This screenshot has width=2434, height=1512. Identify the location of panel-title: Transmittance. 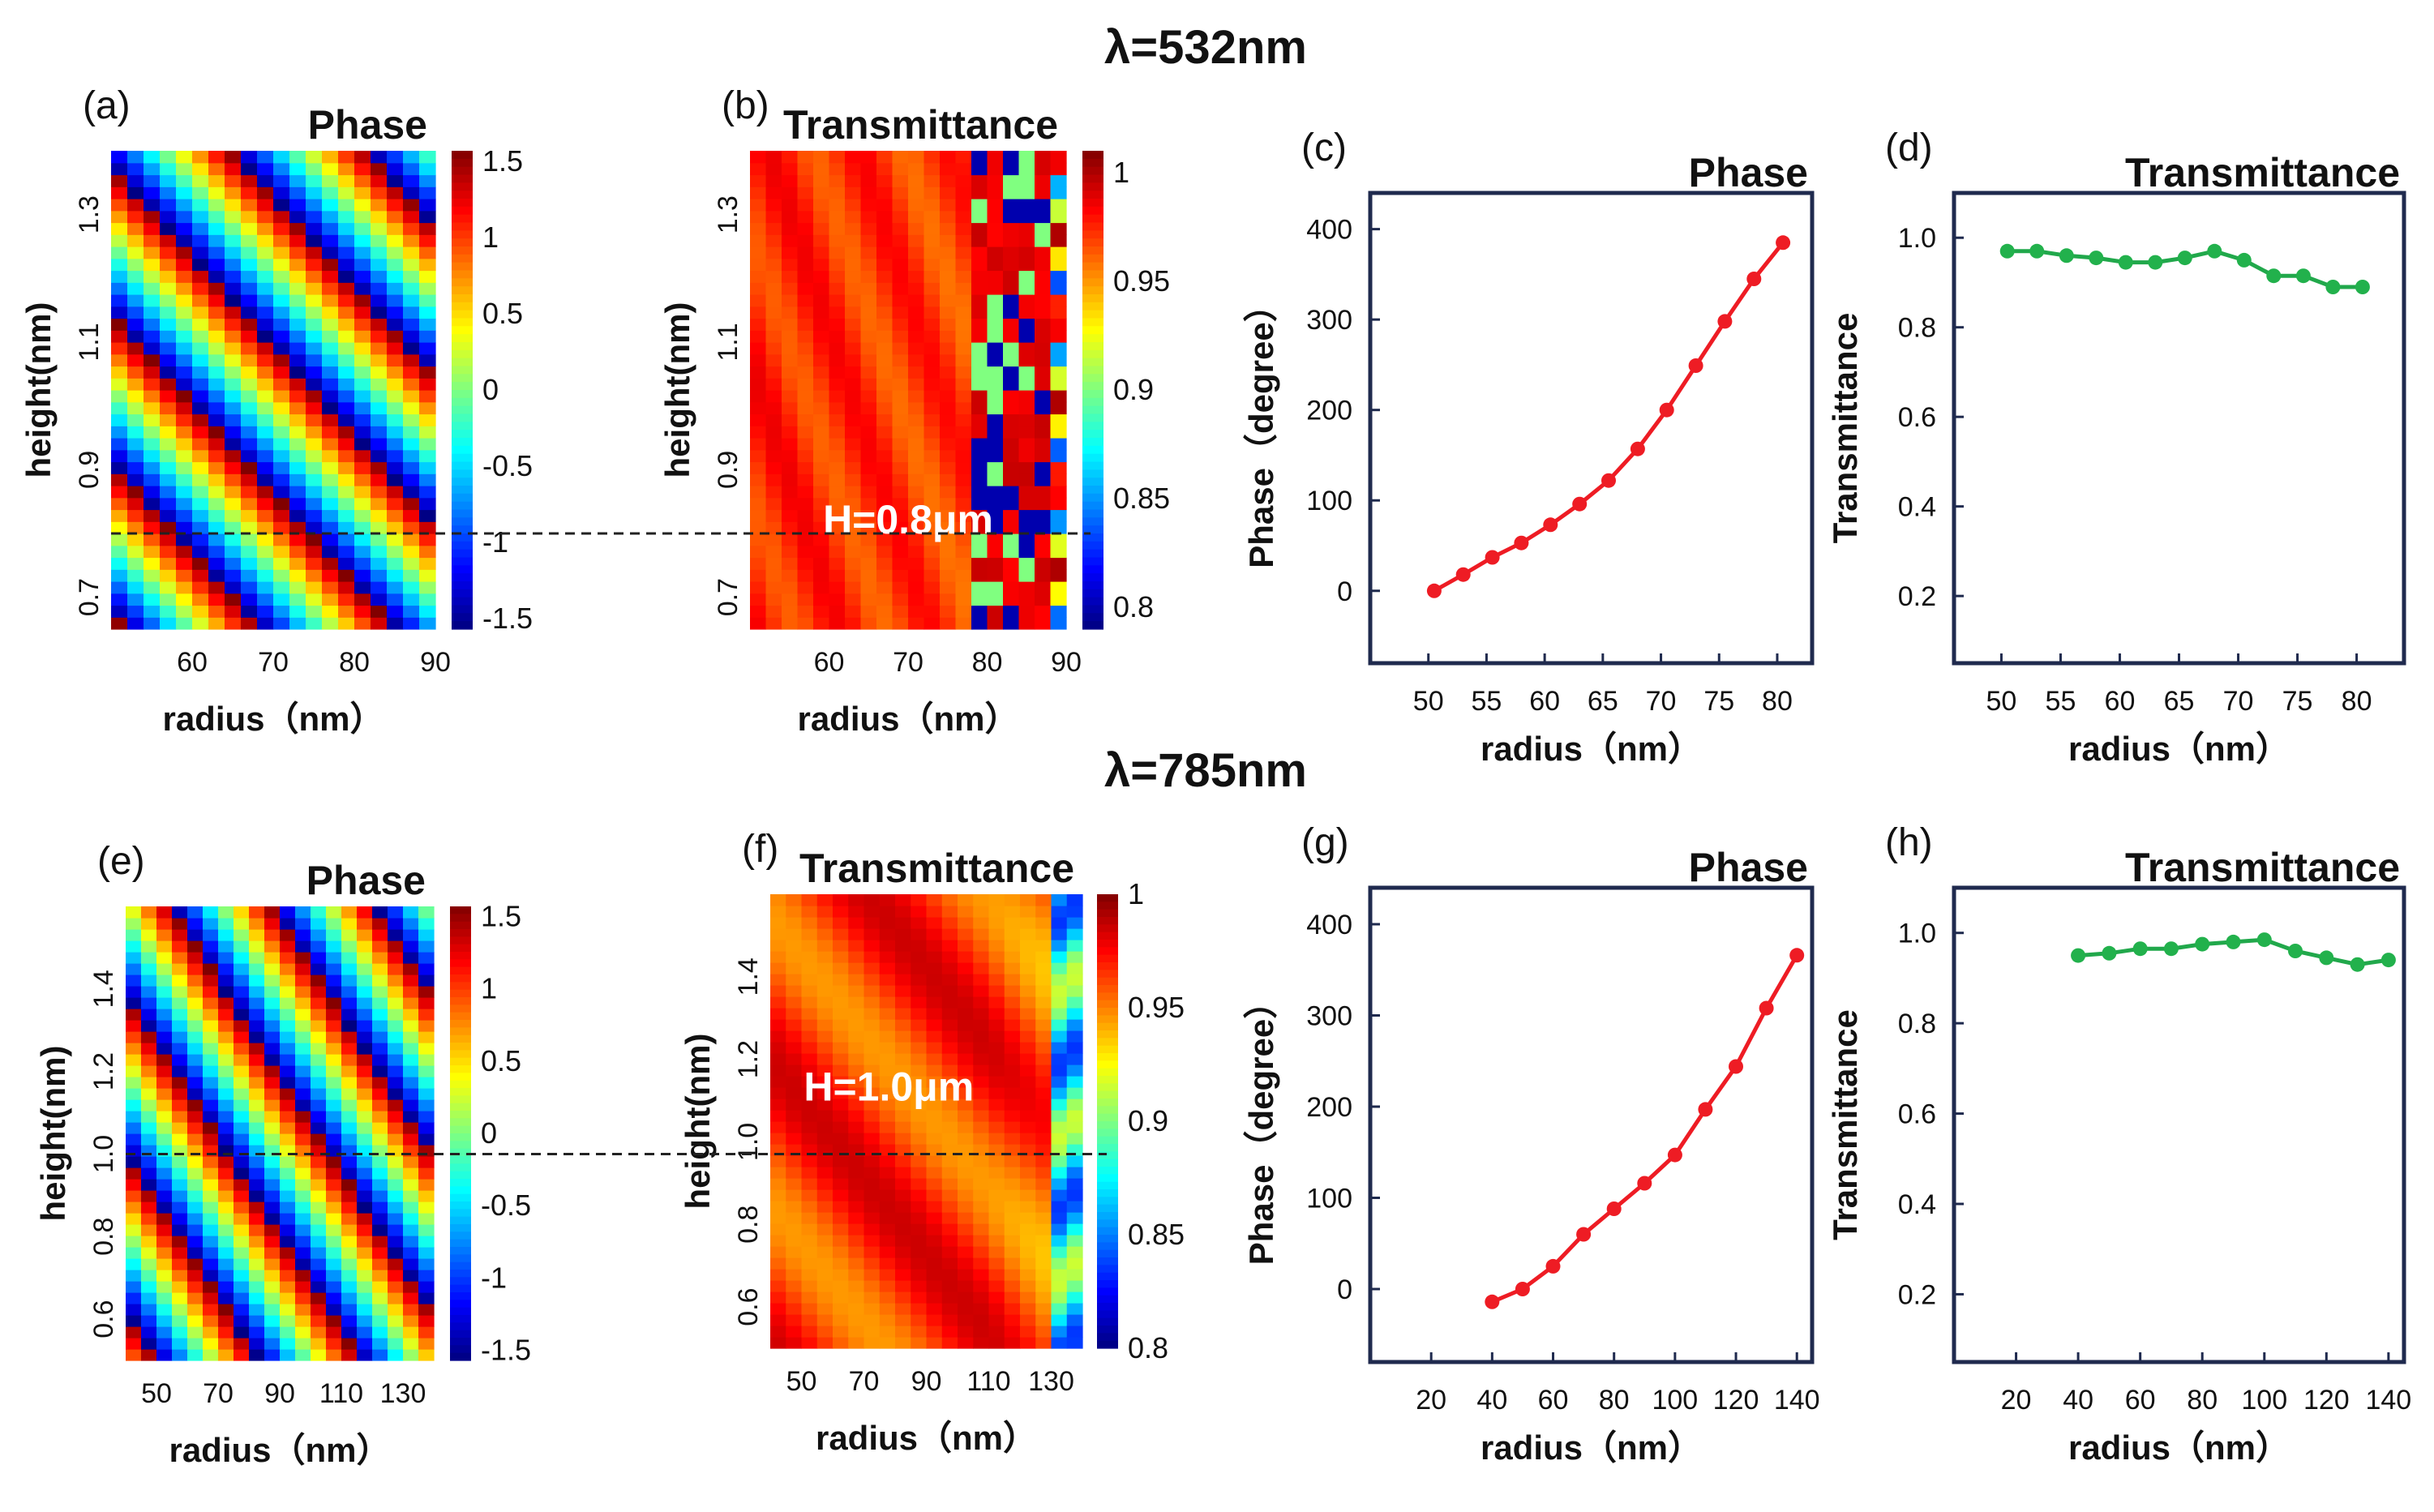
(920, 125).